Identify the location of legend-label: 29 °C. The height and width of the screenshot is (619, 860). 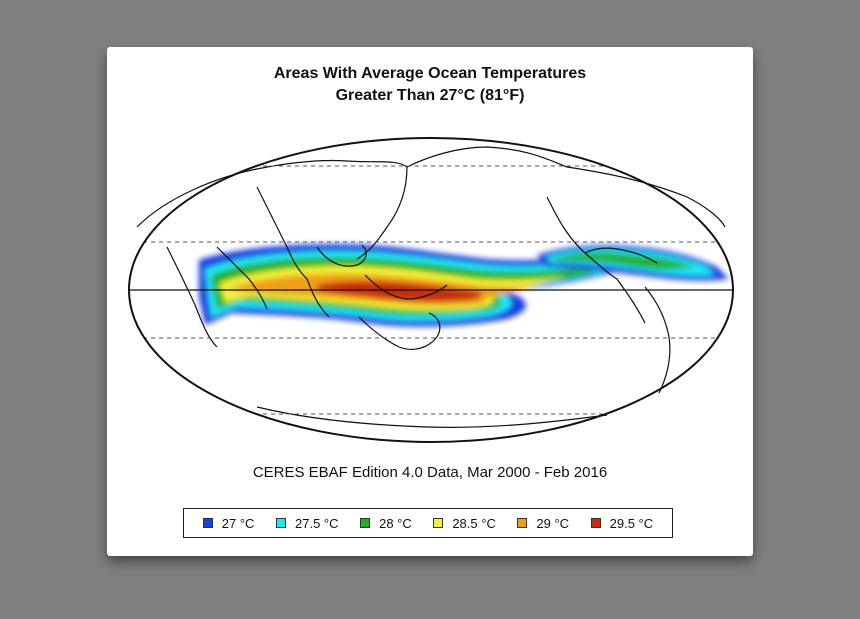
(553, 523).